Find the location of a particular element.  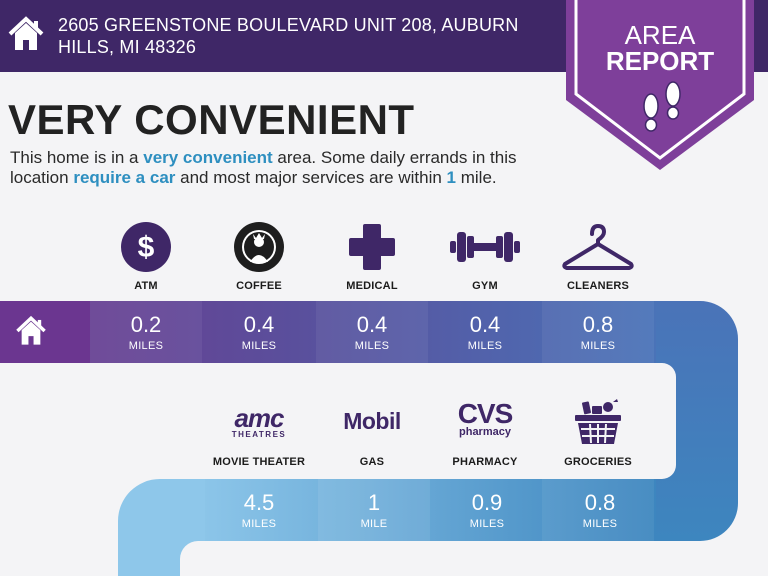

area-report-badge: AREA REPORT is located at coordinates (660, 88).